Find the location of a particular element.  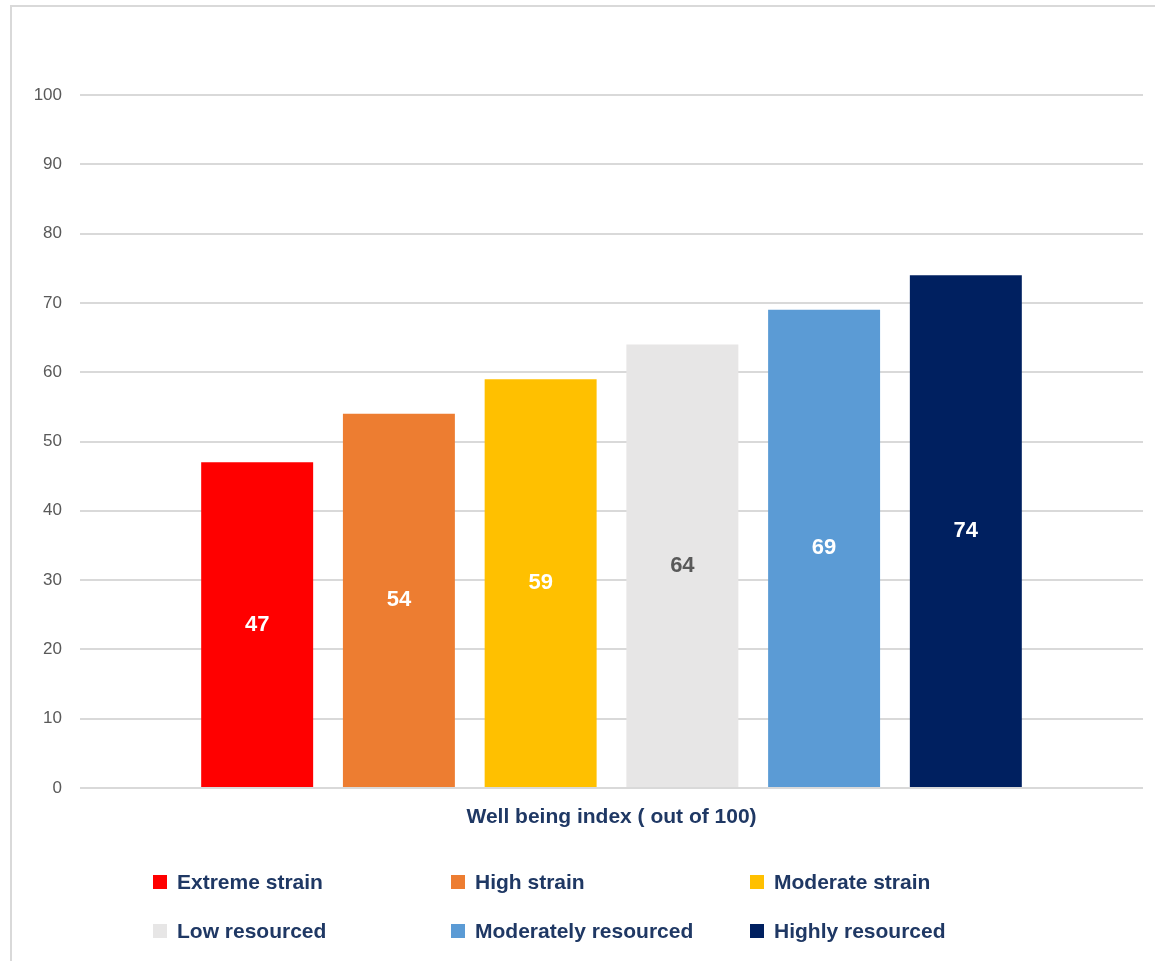

y-tick-label: 50 is located at coordinates (52, 441).